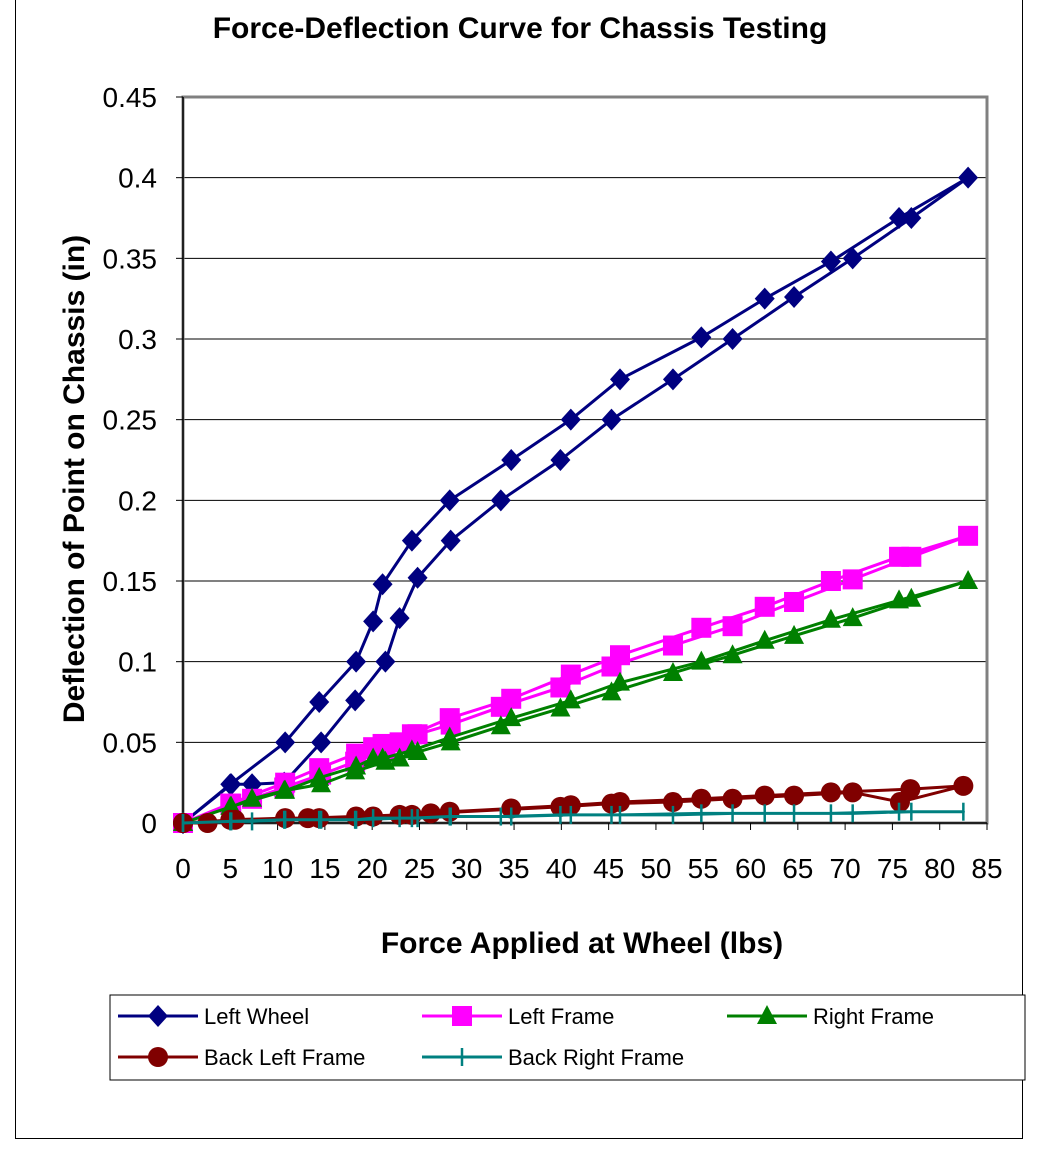 This screenshot has height=1149, width=1041. What do you see at coordinates (703, 868) in the screenshot?
I see `x-tick-label: 55` at bounding box center [703, 868].